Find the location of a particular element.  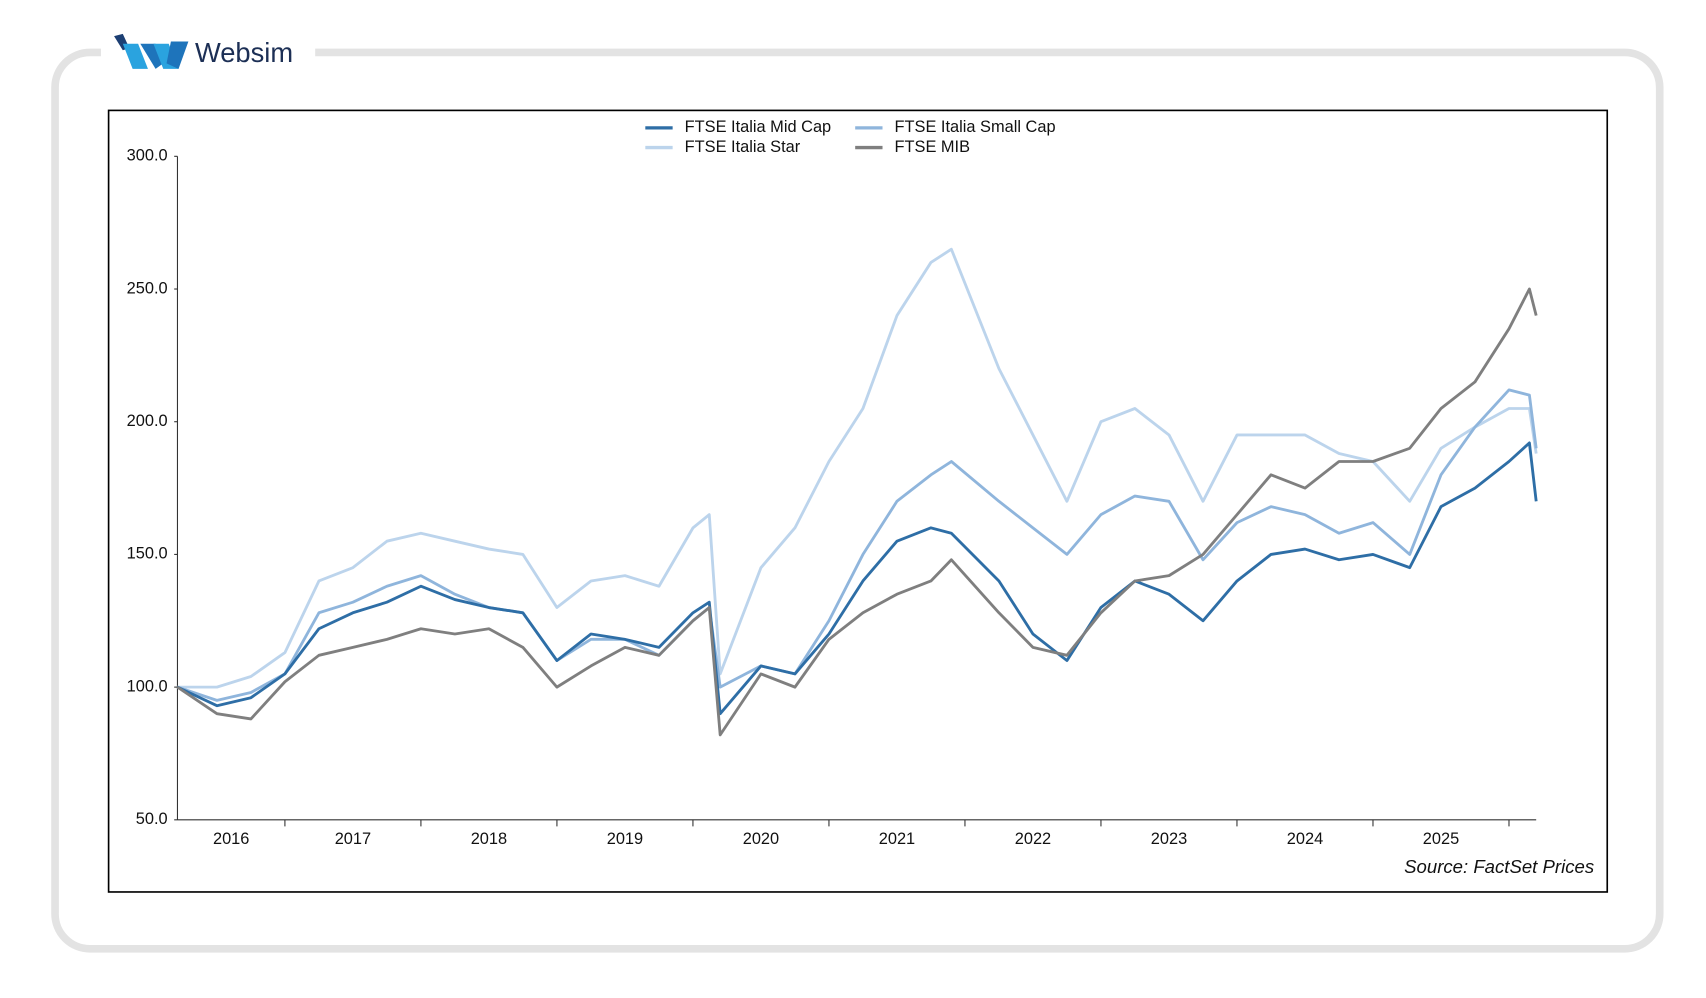

brand-name: Websim is located at coordinates (244, 52).